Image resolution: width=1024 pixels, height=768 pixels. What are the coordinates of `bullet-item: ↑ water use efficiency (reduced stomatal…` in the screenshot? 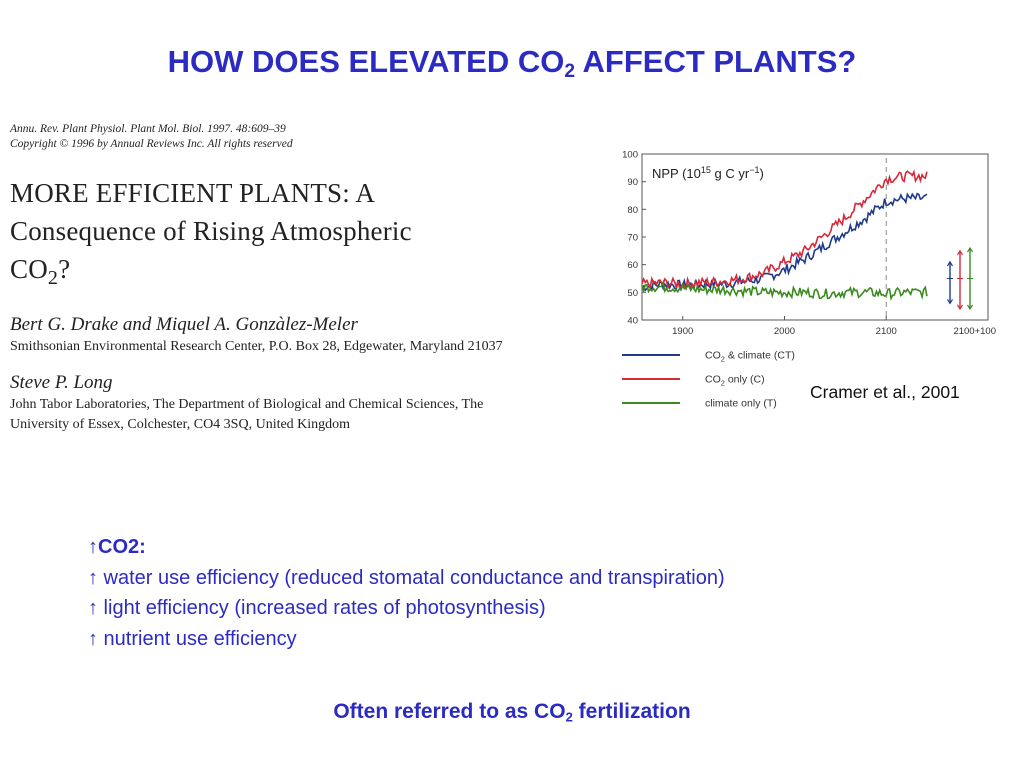 It's located at (406, 577).